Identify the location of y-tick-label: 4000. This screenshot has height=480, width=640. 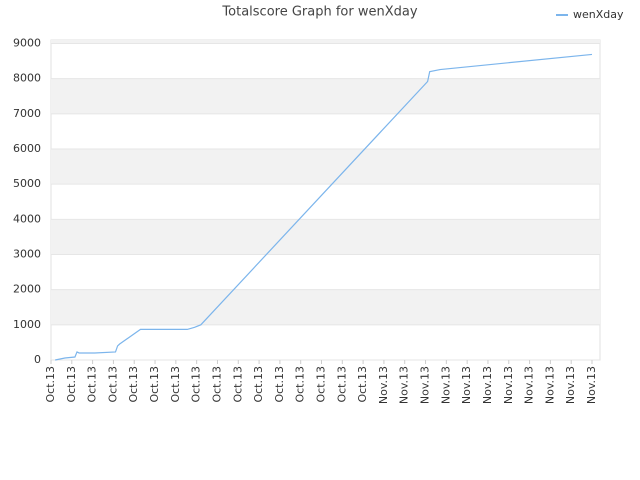
(27, 218).